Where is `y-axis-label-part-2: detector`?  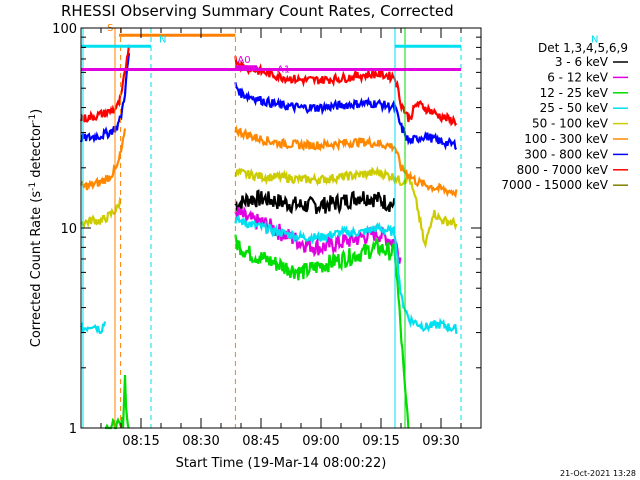
y-axis-label-part-2: detector is located at coordinates (36, 152).